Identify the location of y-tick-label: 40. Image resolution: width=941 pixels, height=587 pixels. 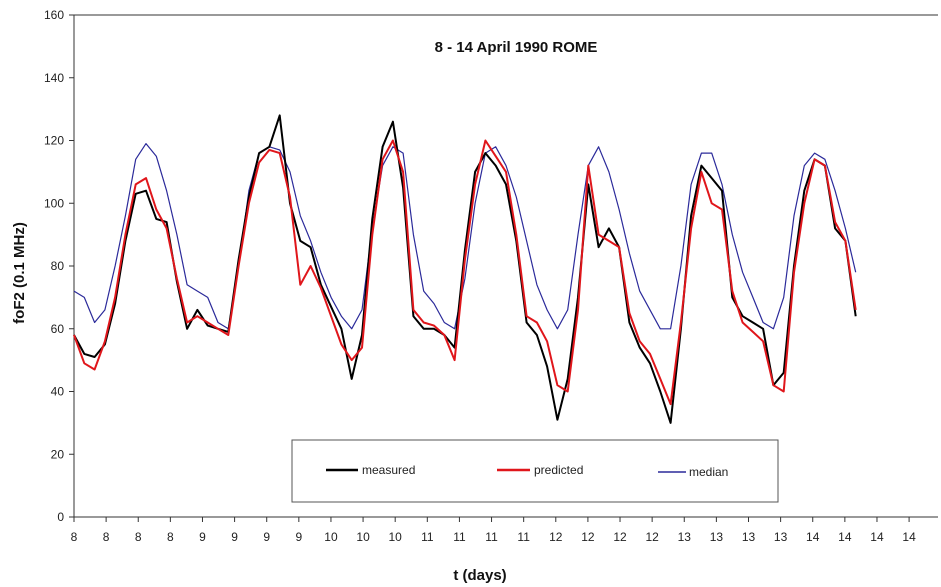
(58, 392).